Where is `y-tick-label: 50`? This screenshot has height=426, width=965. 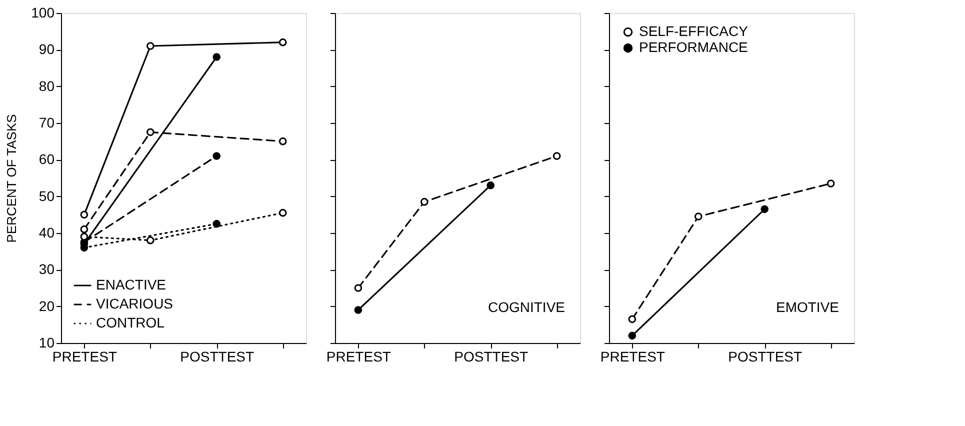
y-tick-label: 50 is located at coordinates (46, 196).